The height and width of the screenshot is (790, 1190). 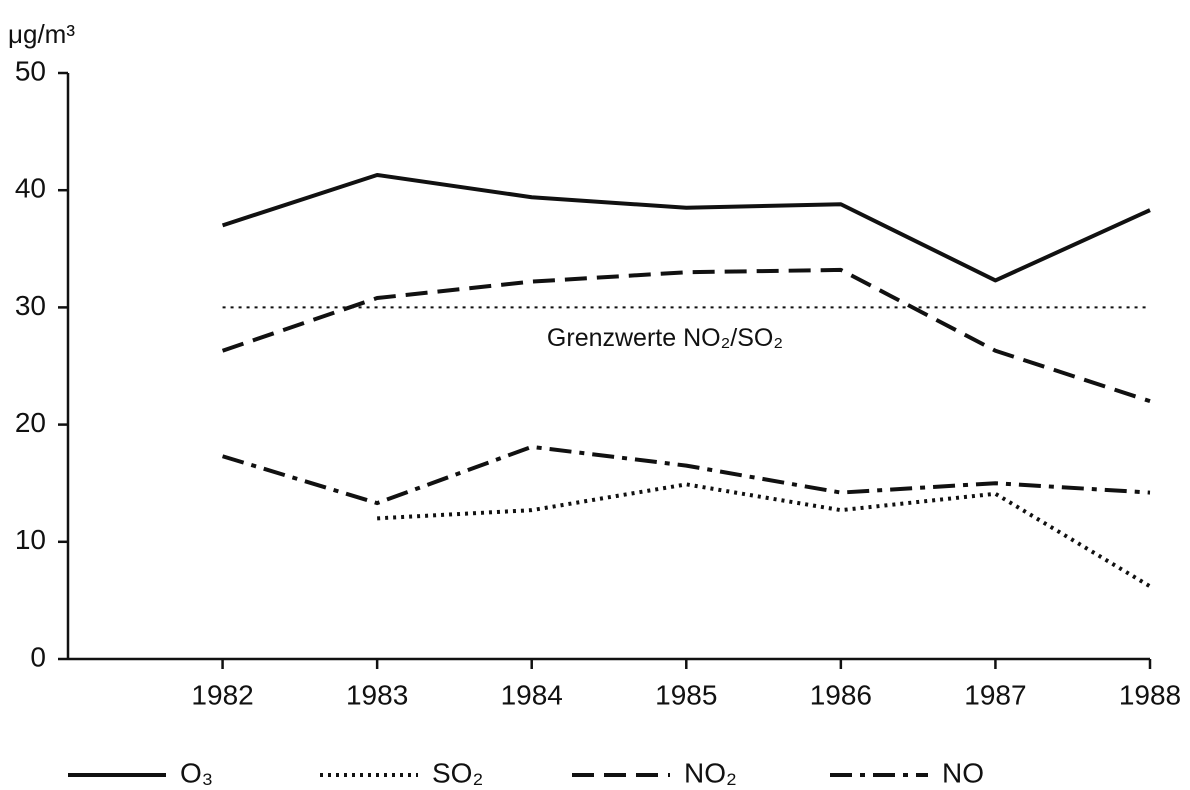 What do you see at coordinates (457, 772) in the screenshot?
I see `legend-label: SO₂` at bounding box center [457, 772].